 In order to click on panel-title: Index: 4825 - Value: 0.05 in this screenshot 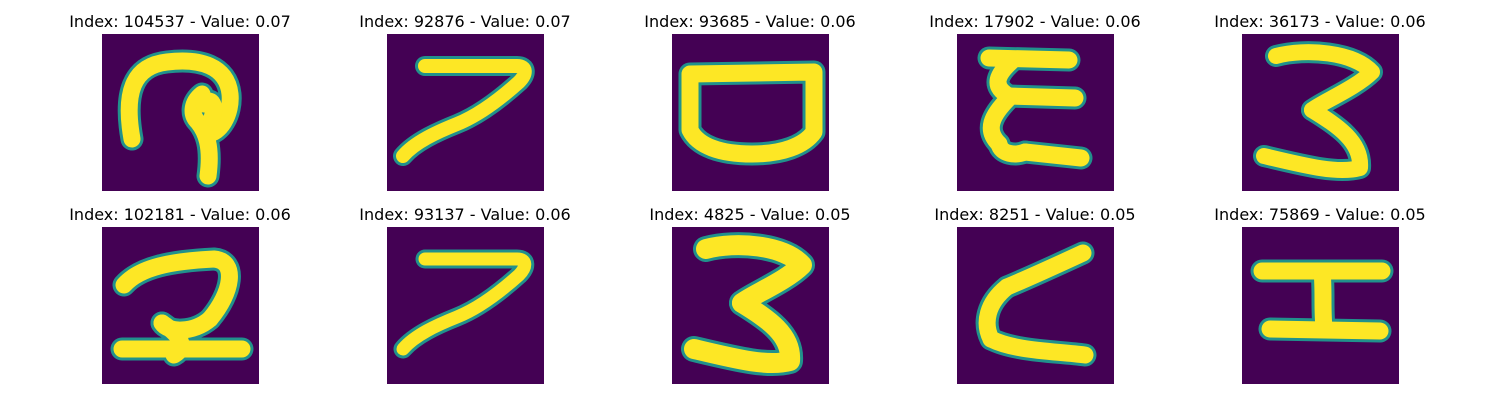, I will do `click(750, 214)`.